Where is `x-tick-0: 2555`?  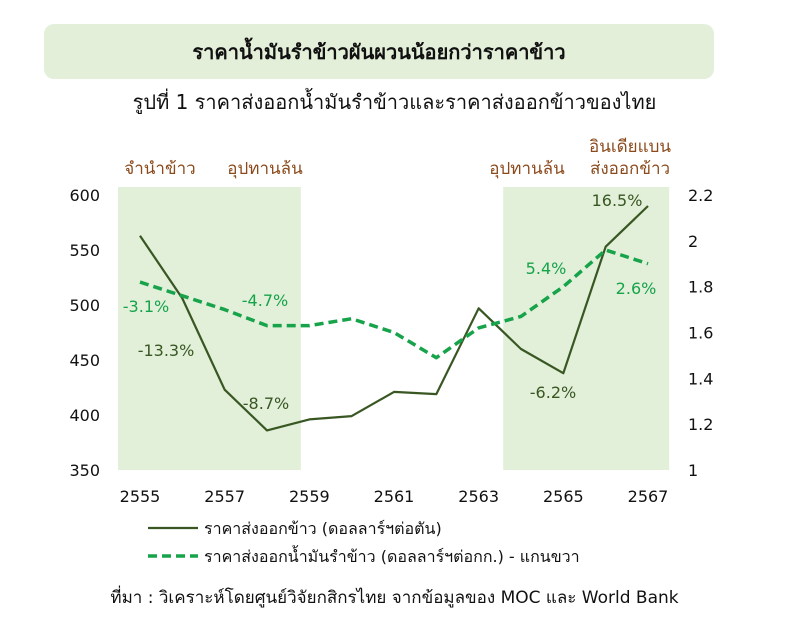 x-tick-0: 2555 is located at coordinates (140, 496).